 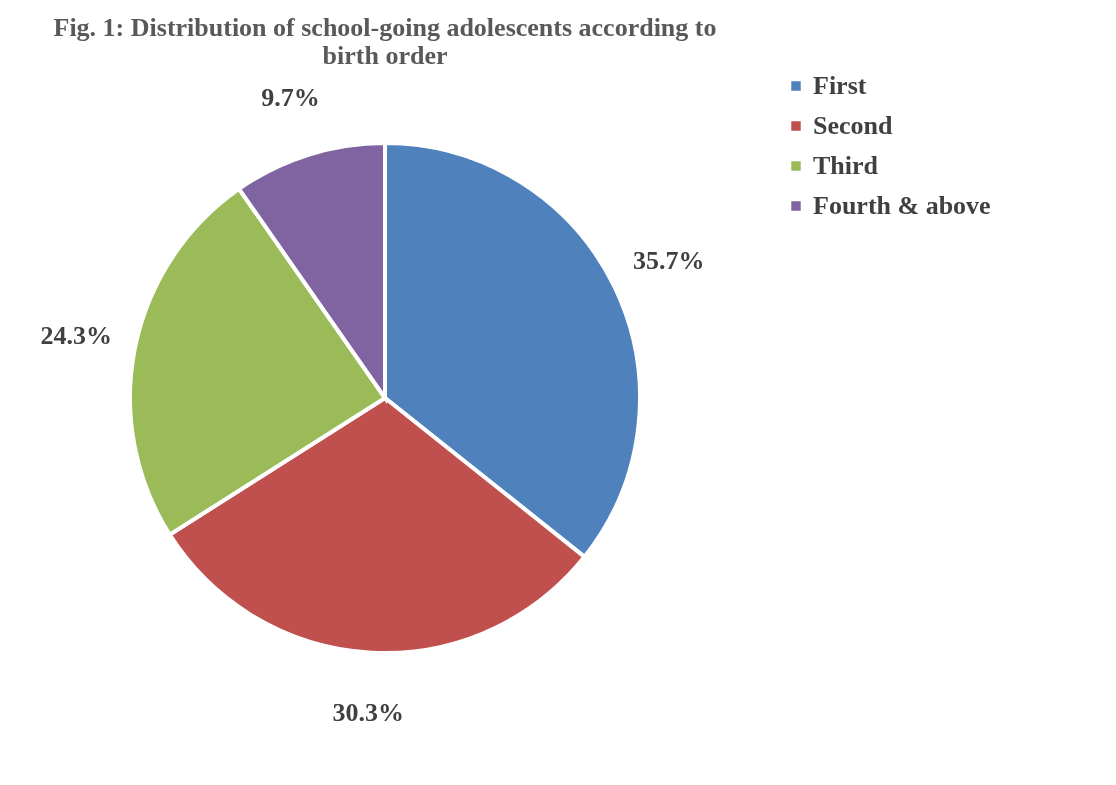 I want to click on data-label: 30.3%, so click(x=368, y=712).